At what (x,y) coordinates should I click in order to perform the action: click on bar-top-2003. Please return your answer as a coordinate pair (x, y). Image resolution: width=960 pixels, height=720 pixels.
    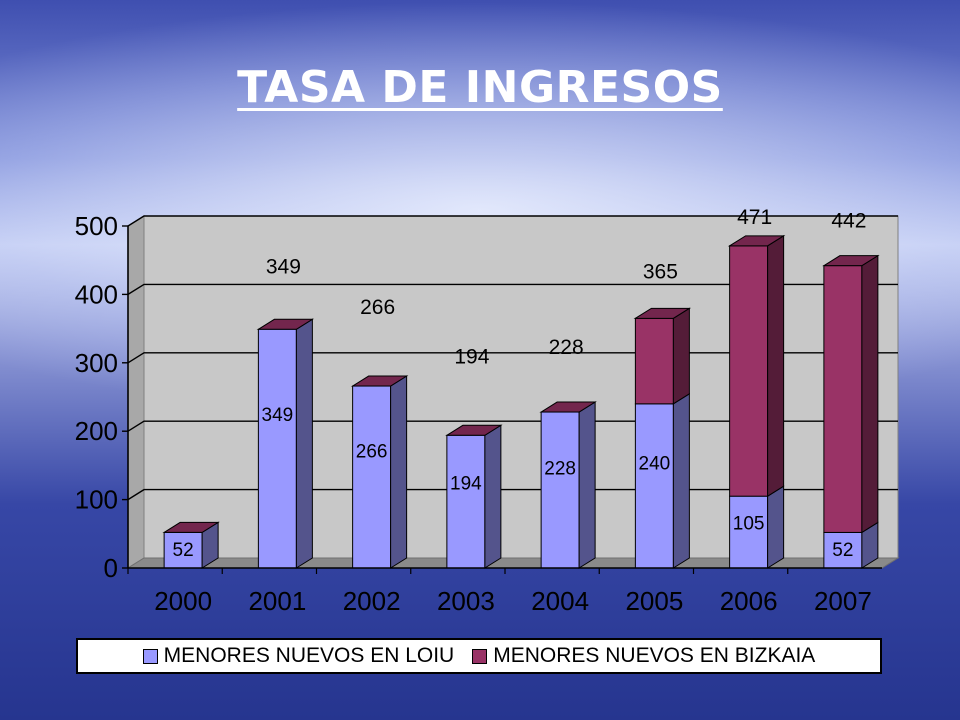
    Looking at the image, I should click on (474, 430).